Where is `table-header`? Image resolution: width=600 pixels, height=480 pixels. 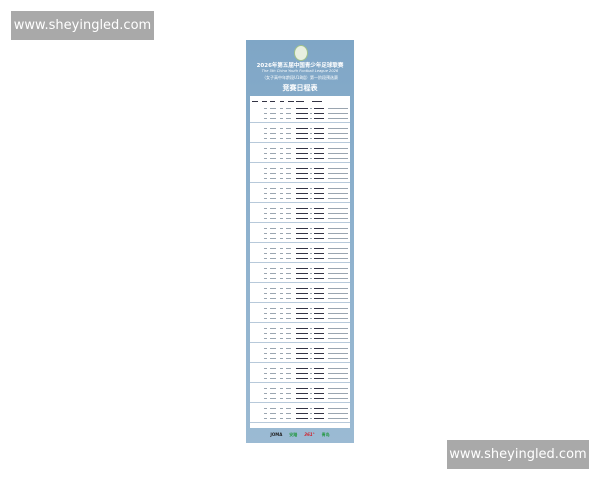
table-header is located at coordinates (300, 101).